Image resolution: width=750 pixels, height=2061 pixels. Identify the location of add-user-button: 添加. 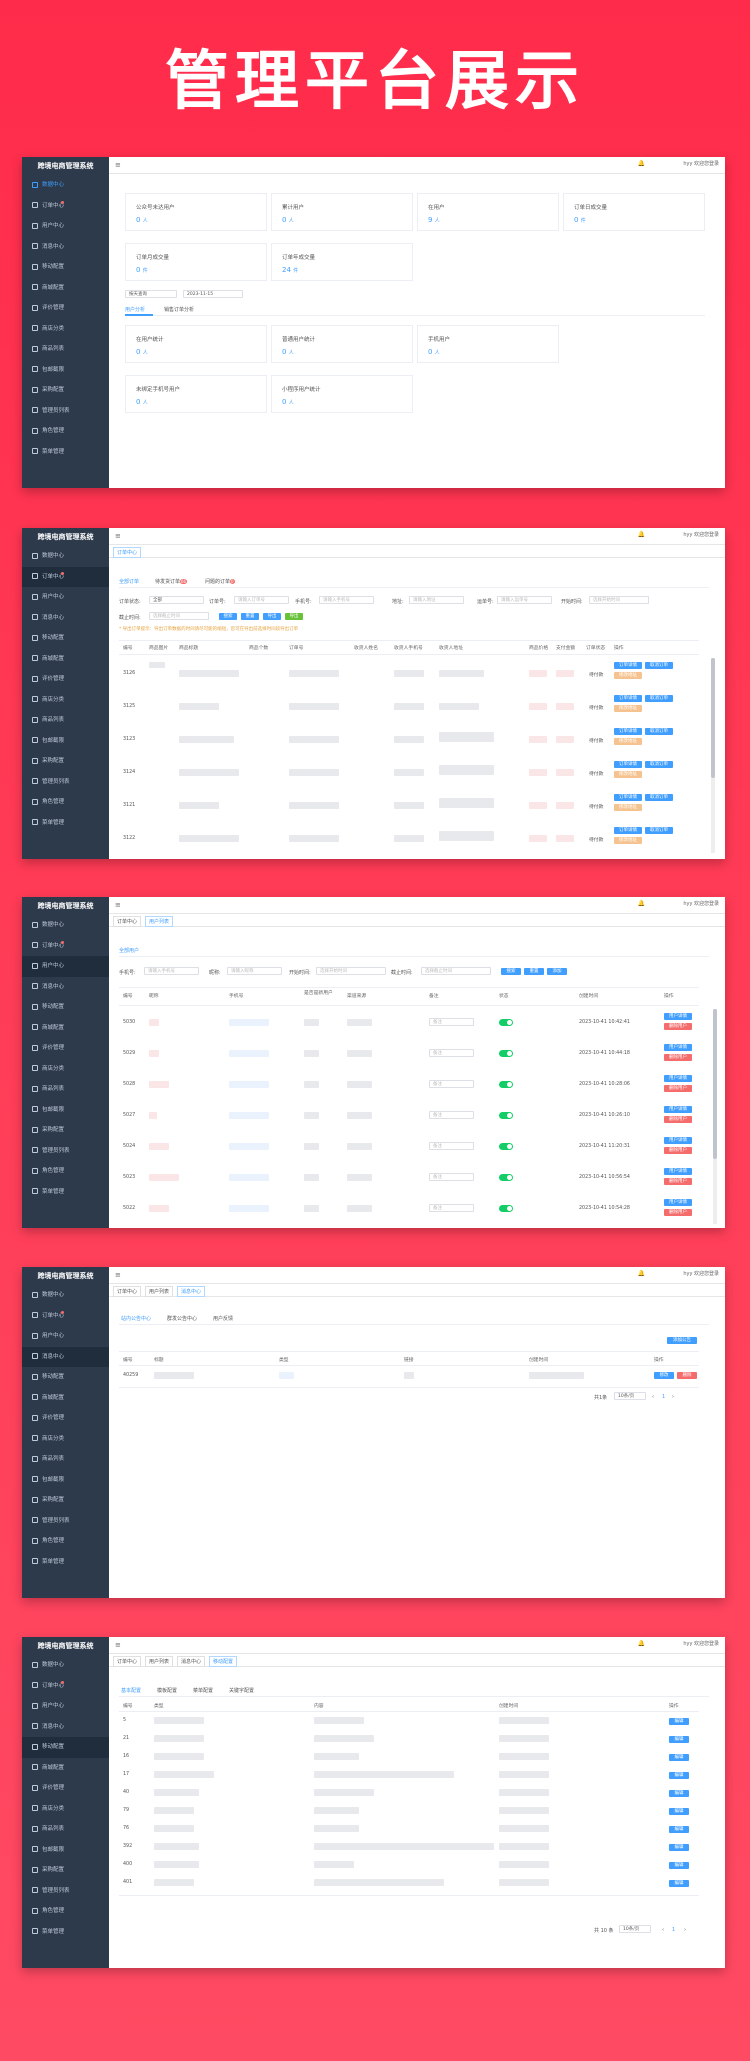
(557, 971).